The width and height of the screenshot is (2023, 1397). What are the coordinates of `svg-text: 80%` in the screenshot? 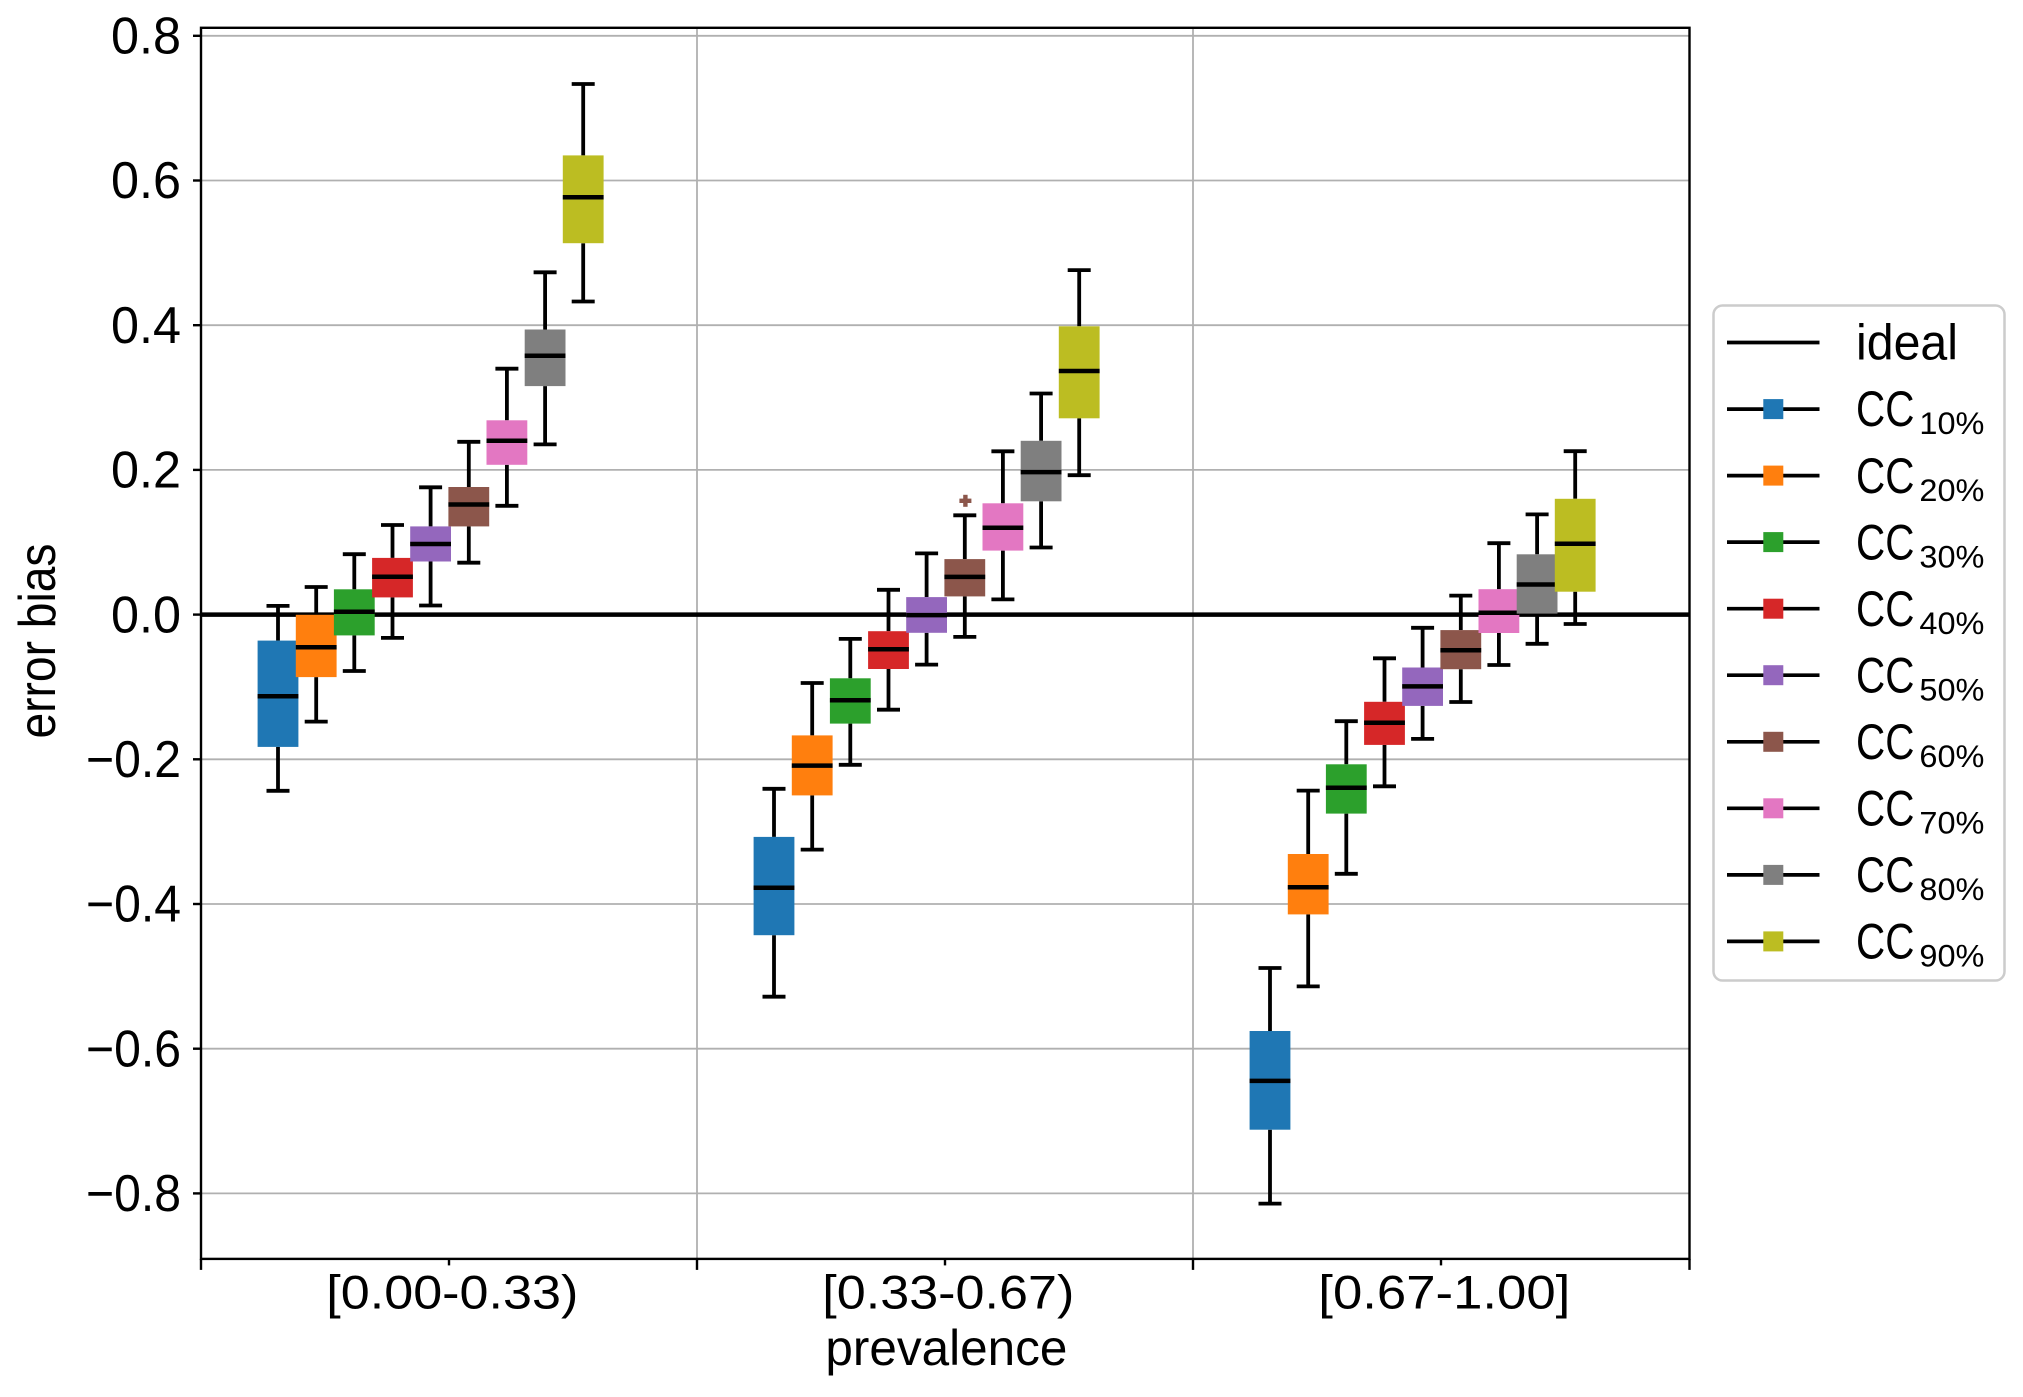 It's located at (1951, 889).